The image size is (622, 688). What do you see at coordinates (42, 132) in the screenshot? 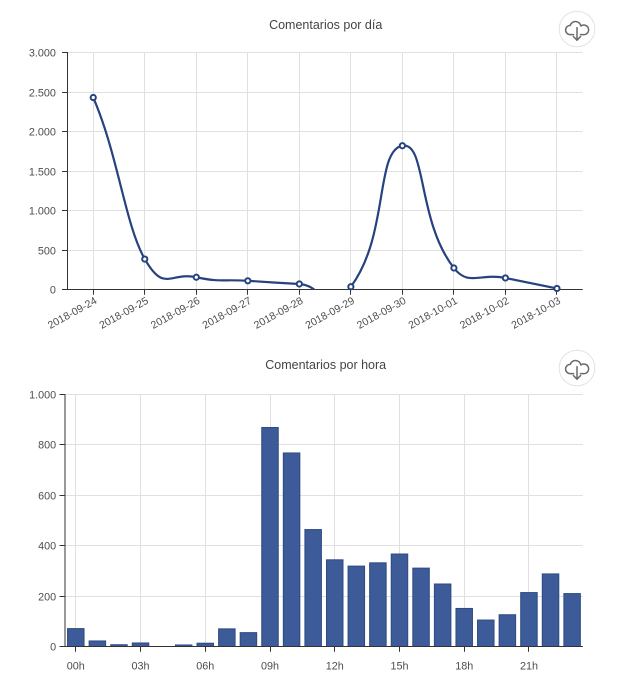
I see `svg-text: 2.000` at bounding box center [42, 132].